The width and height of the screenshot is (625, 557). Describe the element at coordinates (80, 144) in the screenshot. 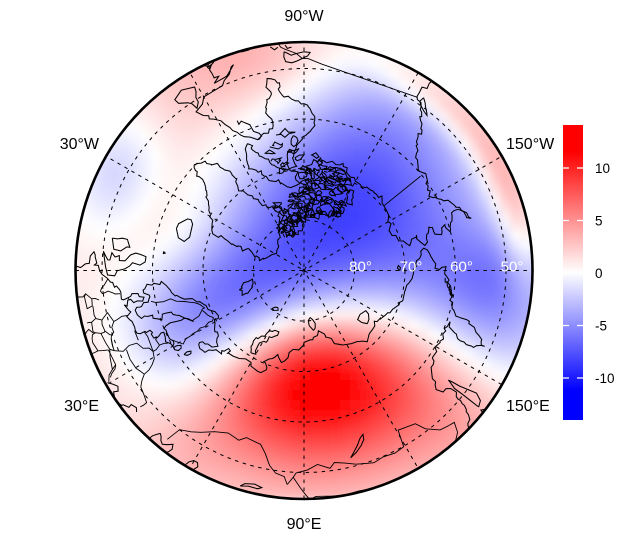

I see `svg-text: 30°W` at that location.